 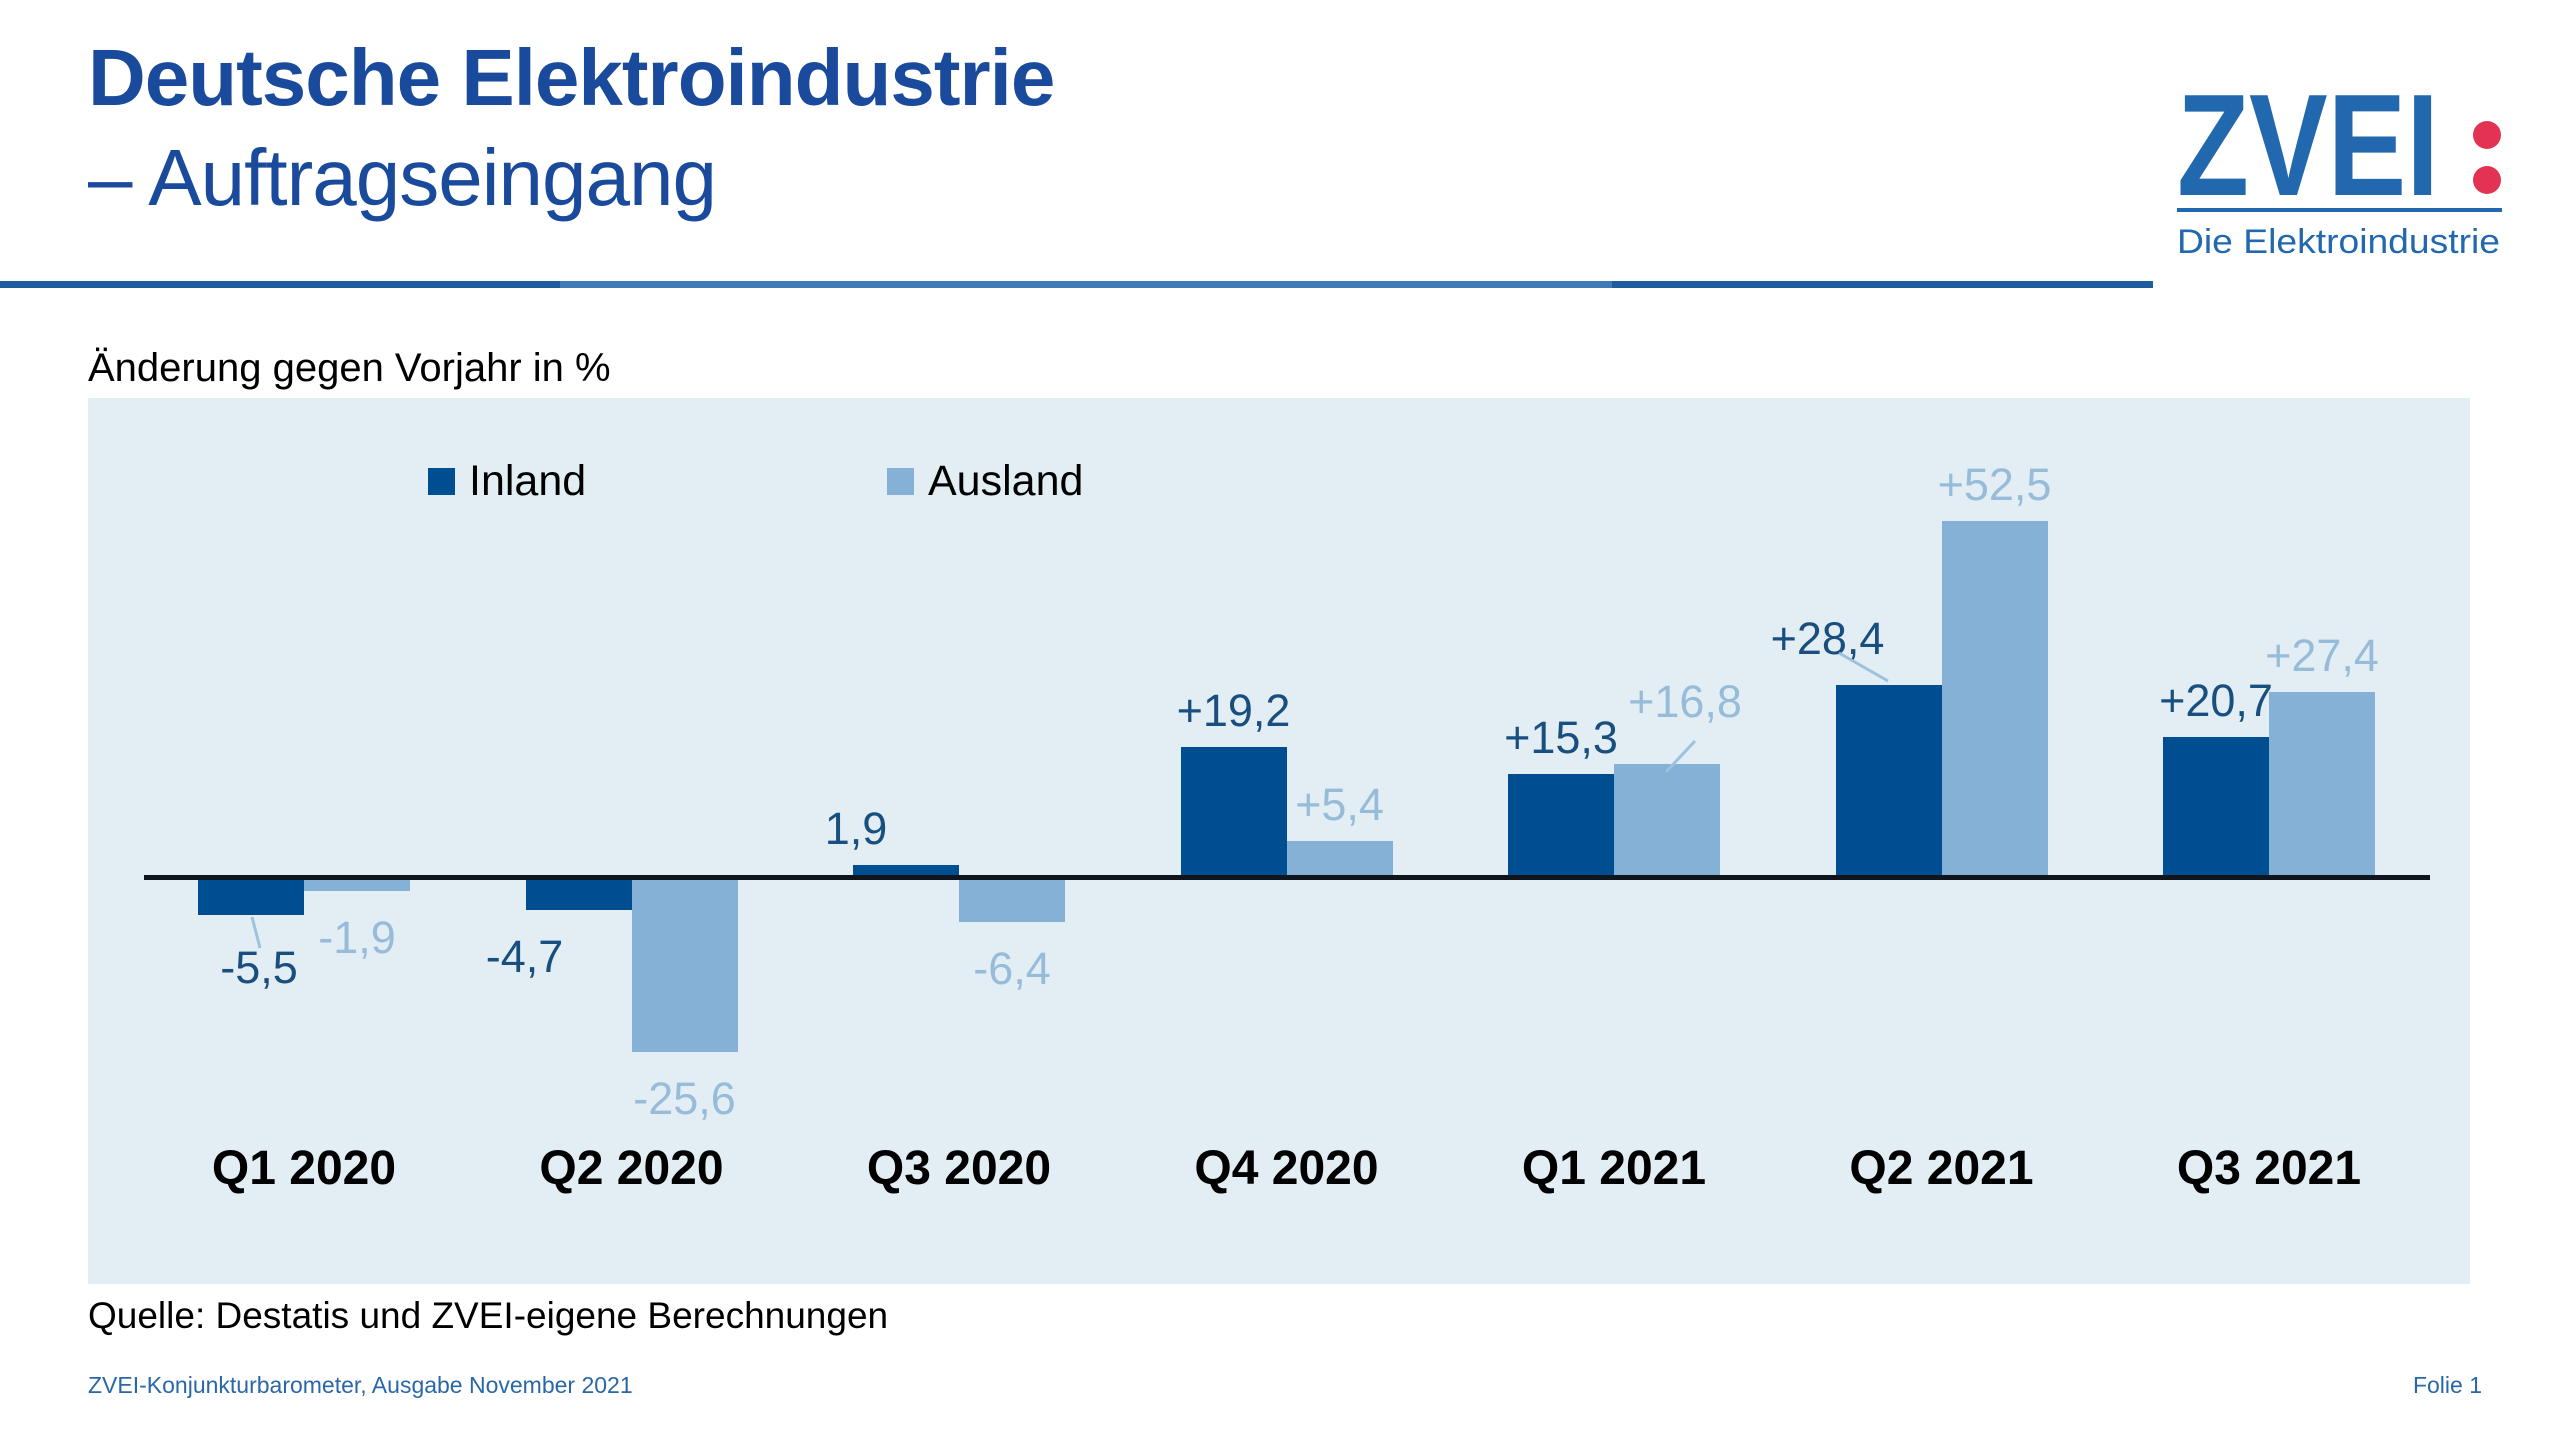 What do you see at coordinates (304, 1168) in the screenshot?
I see `x-axis-label-q1-2020: Q1 2020` at bounding box center [304, 1168].